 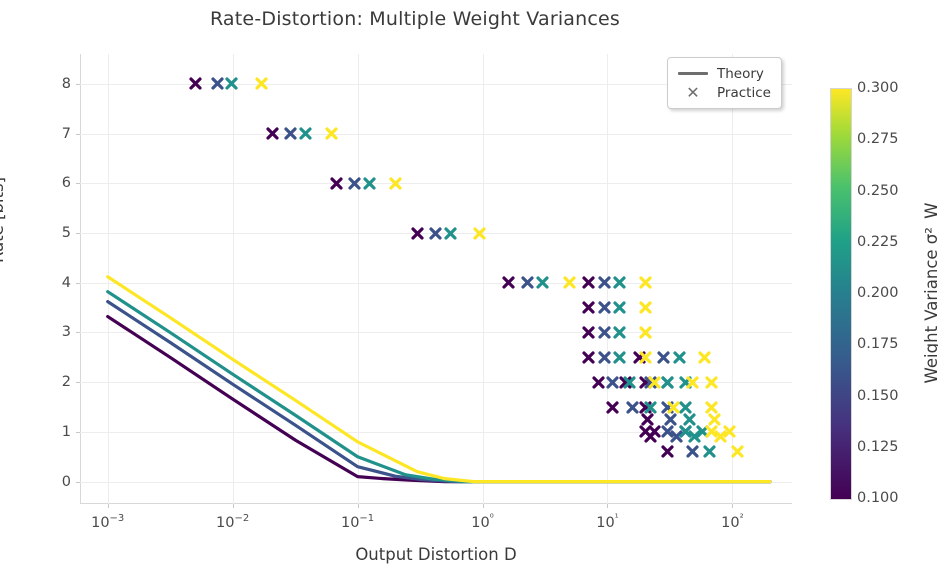 I want to click on legend-item-theory: Theory, so click(x=723, y=73).